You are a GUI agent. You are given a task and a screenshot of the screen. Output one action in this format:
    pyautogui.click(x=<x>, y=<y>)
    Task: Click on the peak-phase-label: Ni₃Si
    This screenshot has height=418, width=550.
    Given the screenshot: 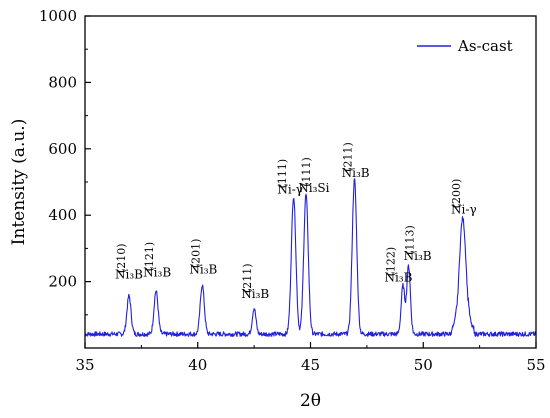 What is the action you would take?
    pyautogui.click(x=313, y=188)
    